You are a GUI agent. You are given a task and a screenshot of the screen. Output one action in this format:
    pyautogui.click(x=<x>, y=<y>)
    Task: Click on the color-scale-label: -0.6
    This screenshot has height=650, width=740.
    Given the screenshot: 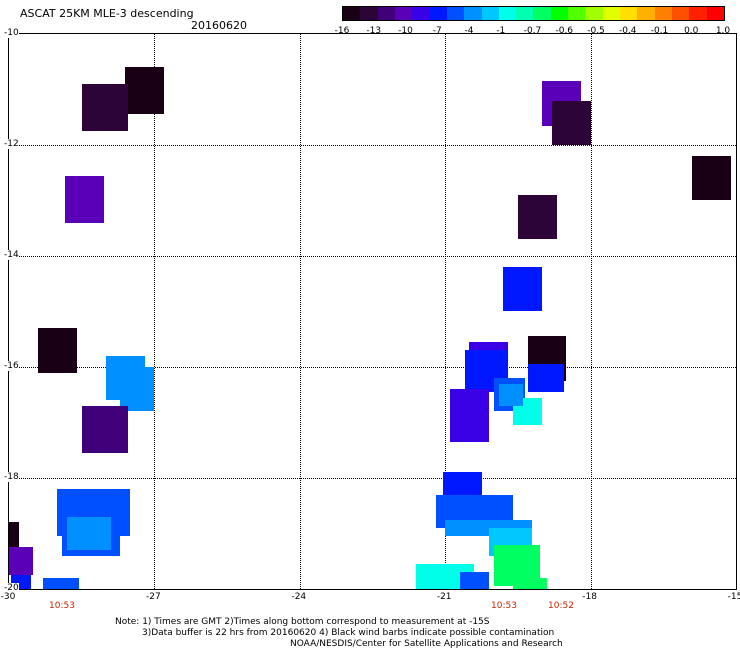 What is the action you would take?
    pyautogui.click(x=564, y=31)
    